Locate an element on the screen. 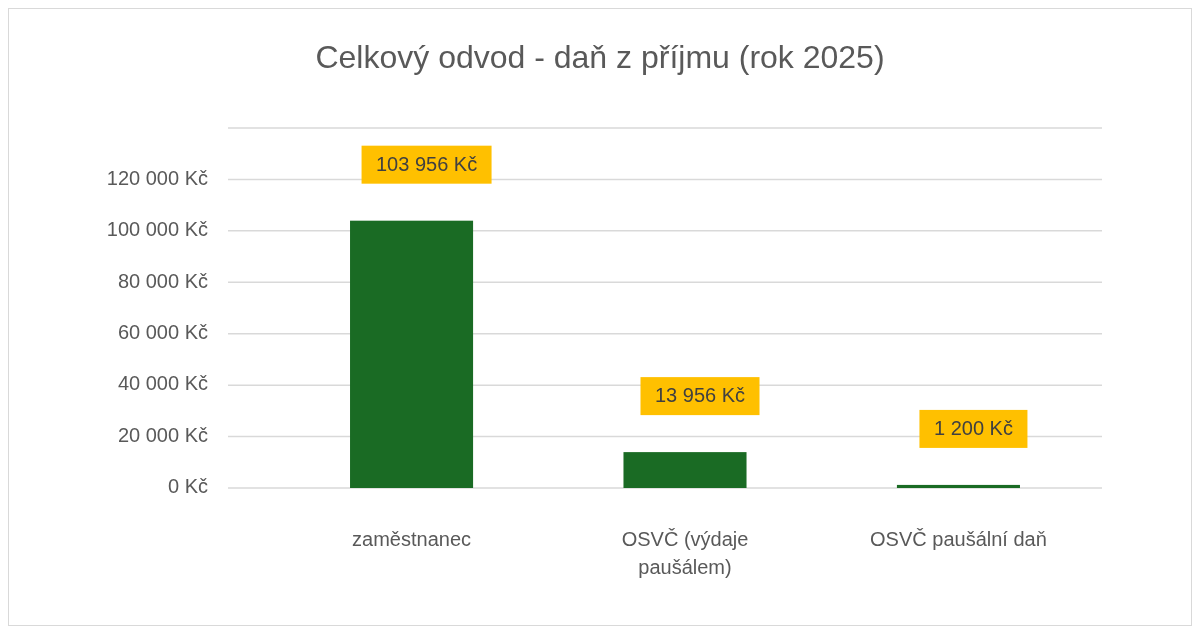 This screenshot has width=1200, height=634. x-tick-label: zaměstnanec is located at coordinates (412, 539).